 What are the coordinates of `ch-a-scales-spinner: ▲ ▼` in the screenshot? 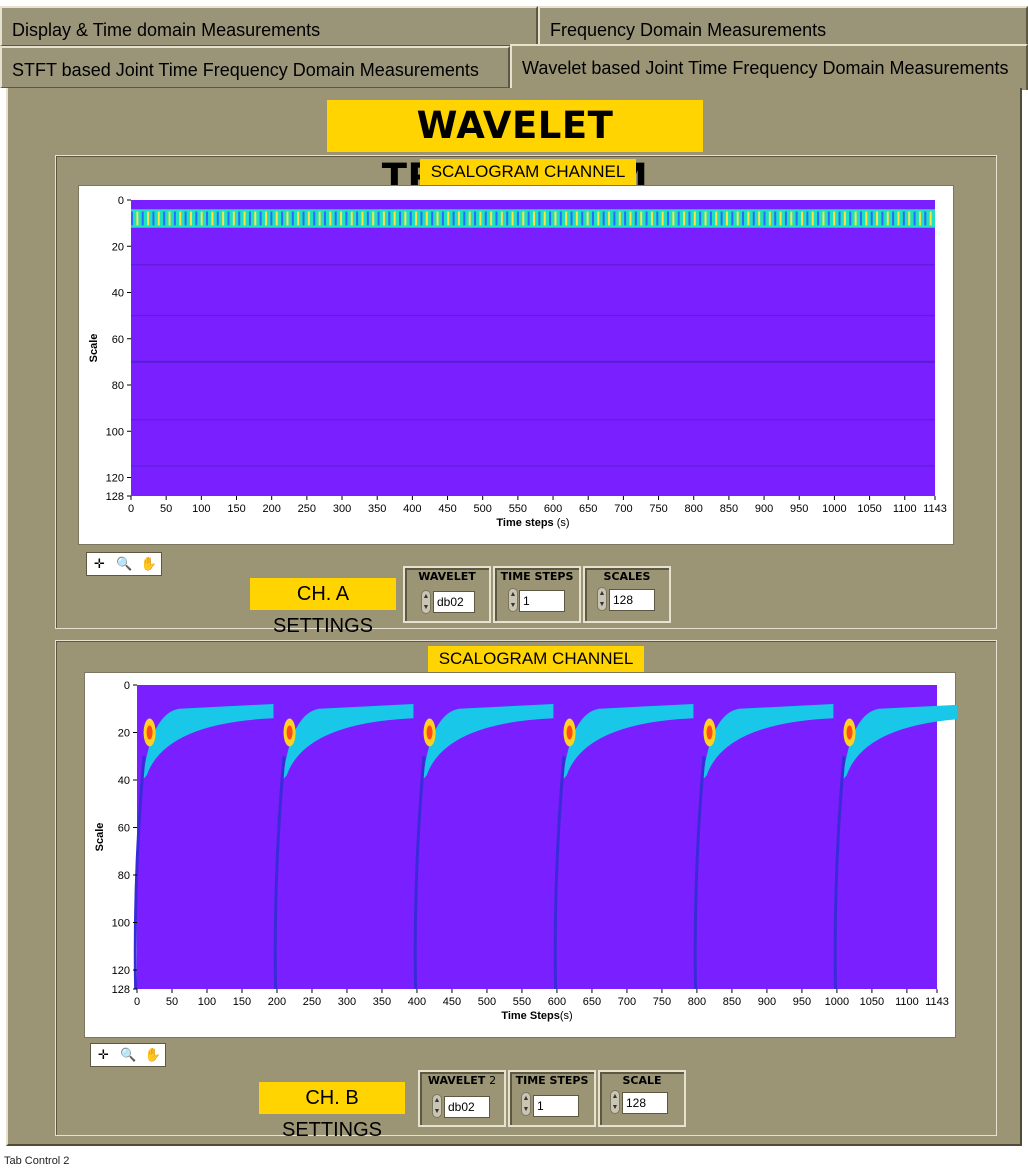 It's located at (602, 599).